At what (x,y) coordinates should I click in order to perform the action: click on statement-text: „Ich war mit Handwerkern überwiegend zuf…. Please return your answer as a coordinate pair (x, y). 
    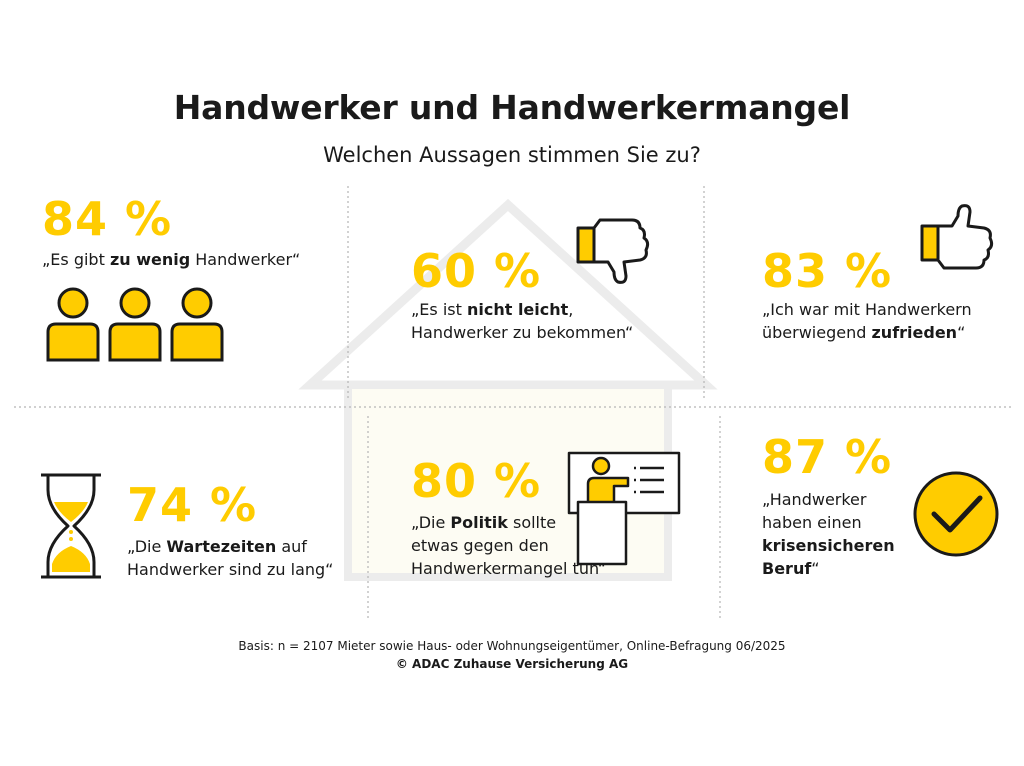
    Looking at the image, I should click on (867, 321).